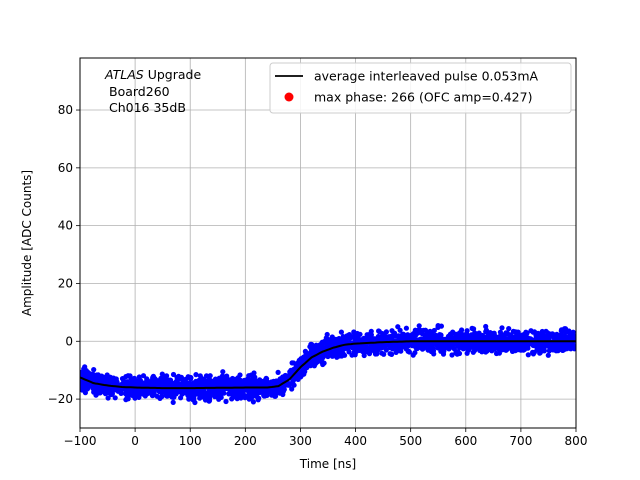 This screenshot has width=640, height=480. What do you see at coordinates (152, 91) in the screenshot?
I see `annotation: ATLAS Upgrade Board260 Ch016 35dB` at bounding box center [152, 91].